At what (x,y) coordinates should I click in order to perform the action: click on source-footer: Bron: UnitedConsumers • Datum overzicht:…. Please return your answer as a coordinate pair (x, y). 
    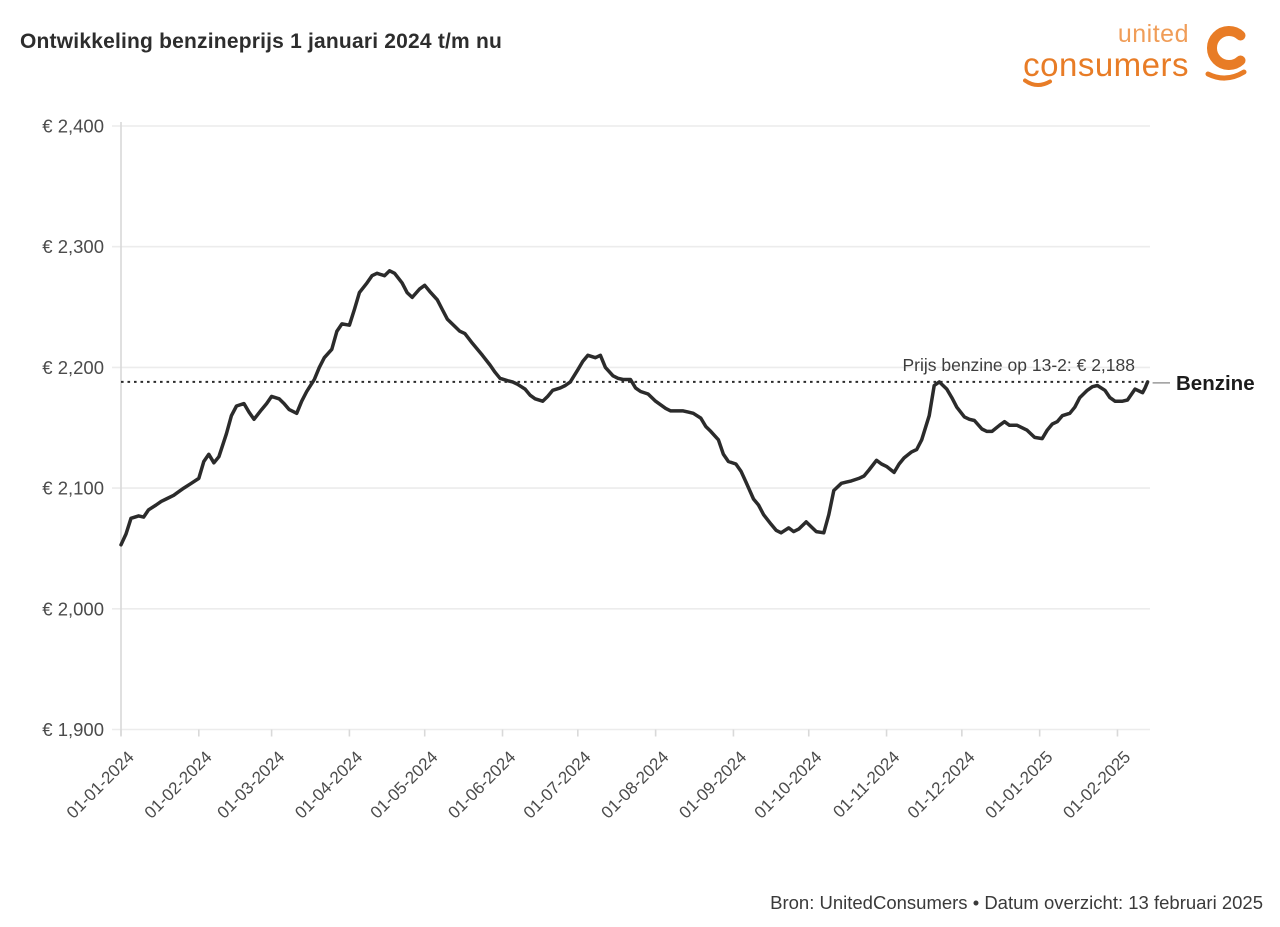
    Looking at the image, I should click on (1016, 902).